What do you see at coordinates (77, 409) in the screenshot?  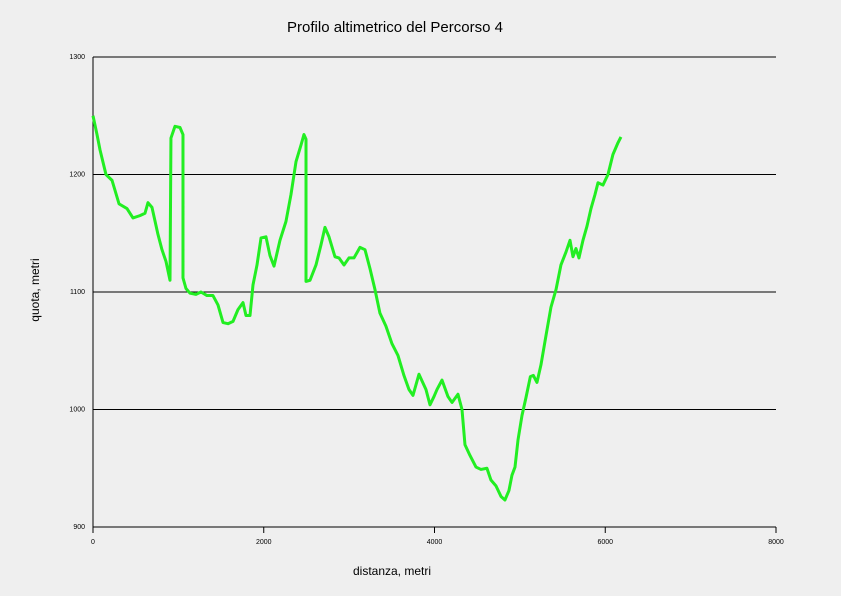 I see `y-tick-label: 1000` at bounding box center [77, 409].